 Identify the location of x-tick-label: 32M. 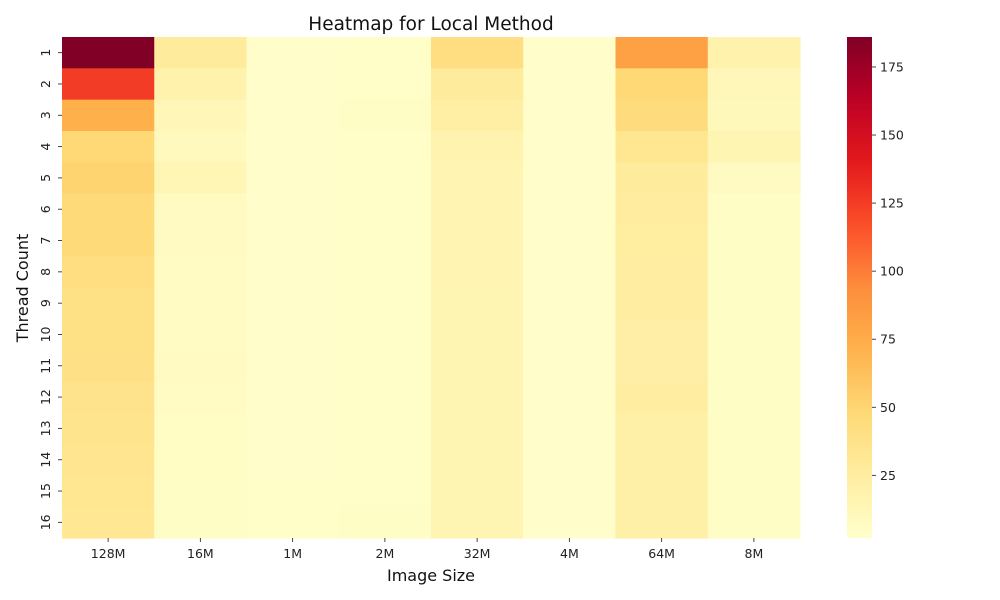
(477, 553).